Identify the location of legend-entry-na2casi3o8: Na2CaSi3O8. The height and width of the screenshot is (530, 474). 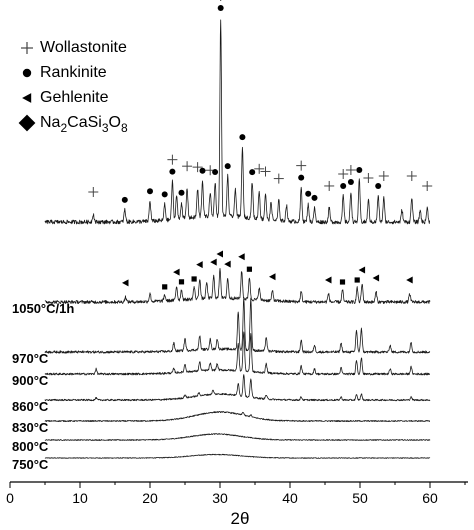
(73, 124).